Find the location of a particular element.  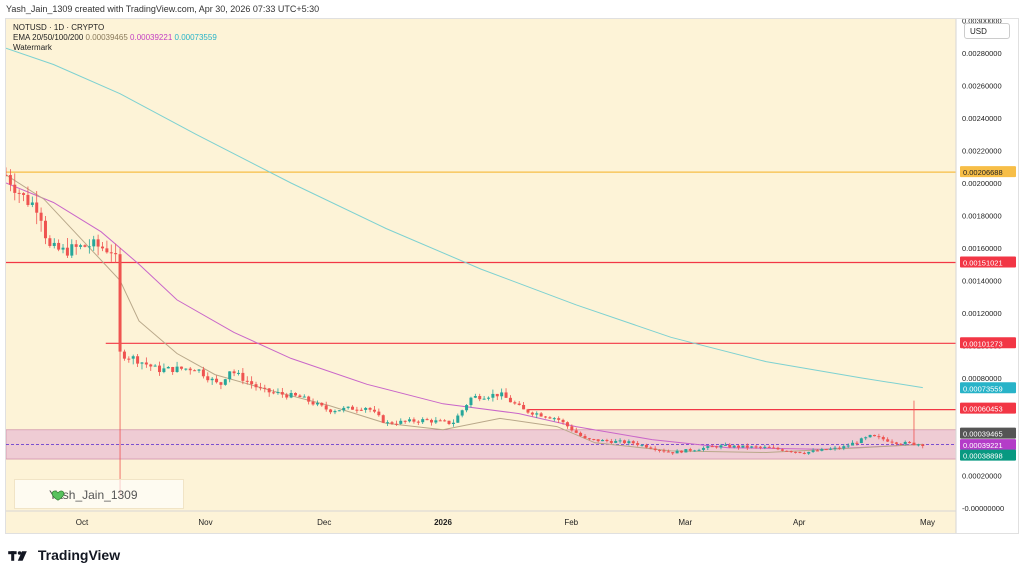

price-label-text: 0.00039465 is located at coordinates (983, 434).